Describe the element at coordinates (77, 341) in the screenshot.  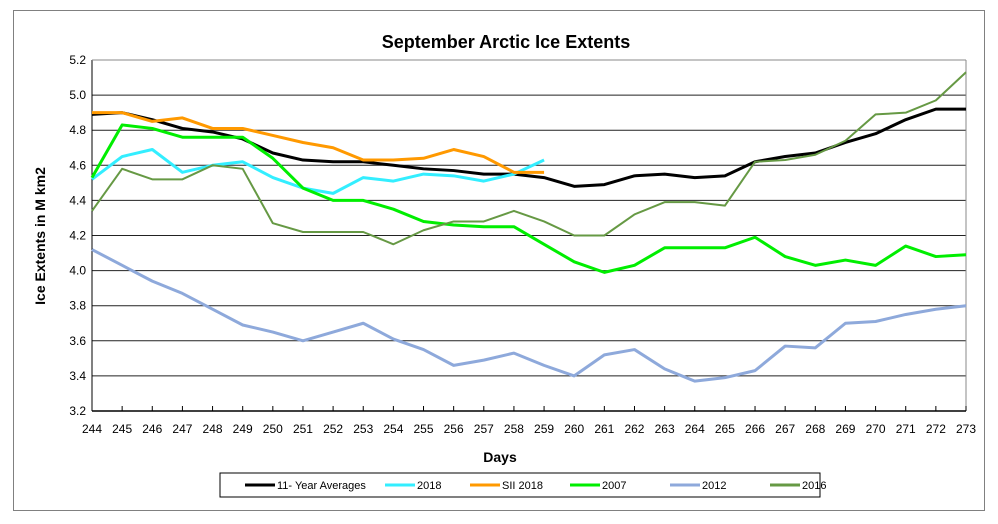
I see `y-tick-label: 3.6` at that location.